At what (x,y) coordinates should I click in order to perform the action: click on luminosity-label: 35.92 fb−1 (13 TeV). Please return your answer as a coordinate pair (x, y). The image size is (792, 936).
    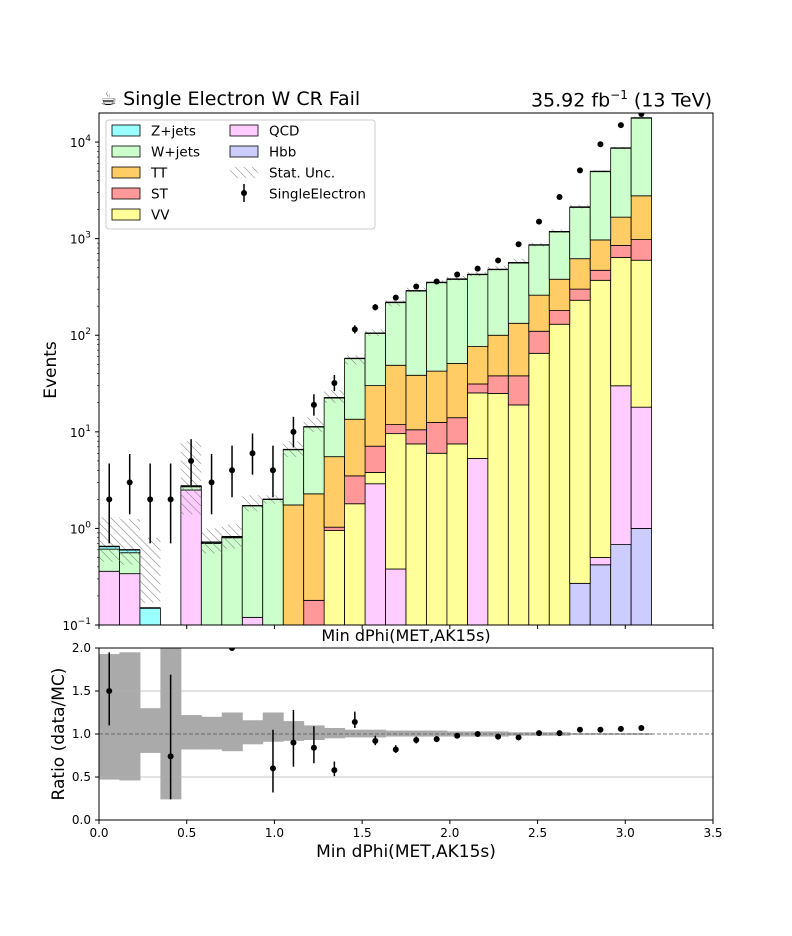
    Looking at the image, I should click on (621, 99).